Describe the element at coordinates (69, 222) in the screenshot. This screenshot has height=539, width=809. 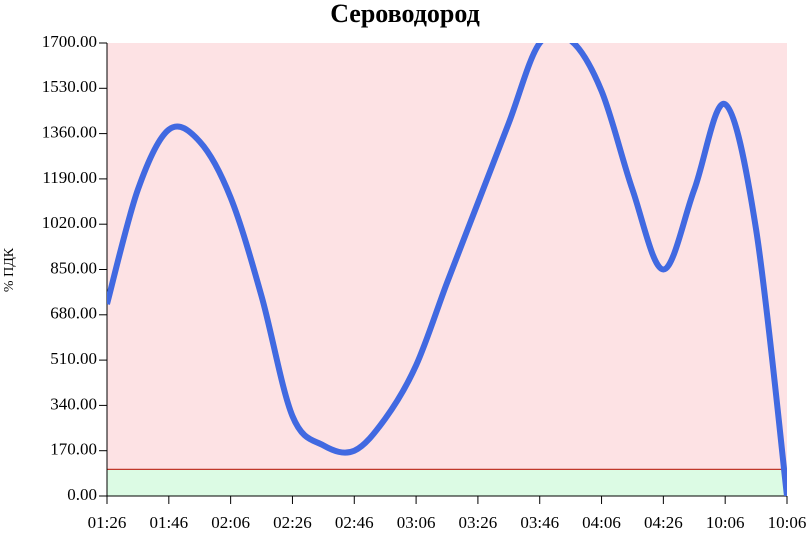
I see `y-tick-label: 1020.00` at that location.